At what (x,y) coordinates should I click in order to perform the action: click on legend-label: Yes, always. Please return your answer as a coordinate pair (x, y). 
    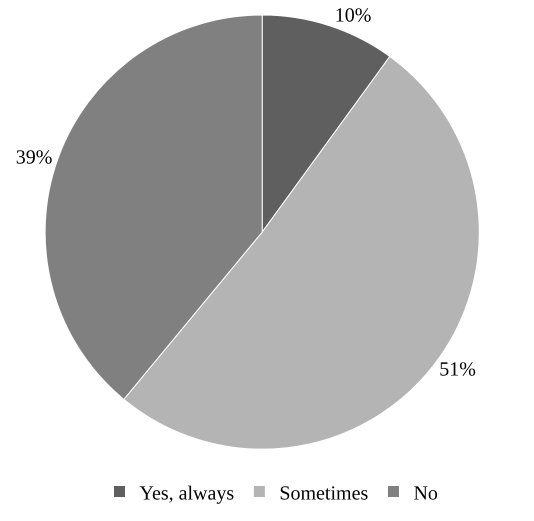
    Looking at the image, I should click on (187, 493).